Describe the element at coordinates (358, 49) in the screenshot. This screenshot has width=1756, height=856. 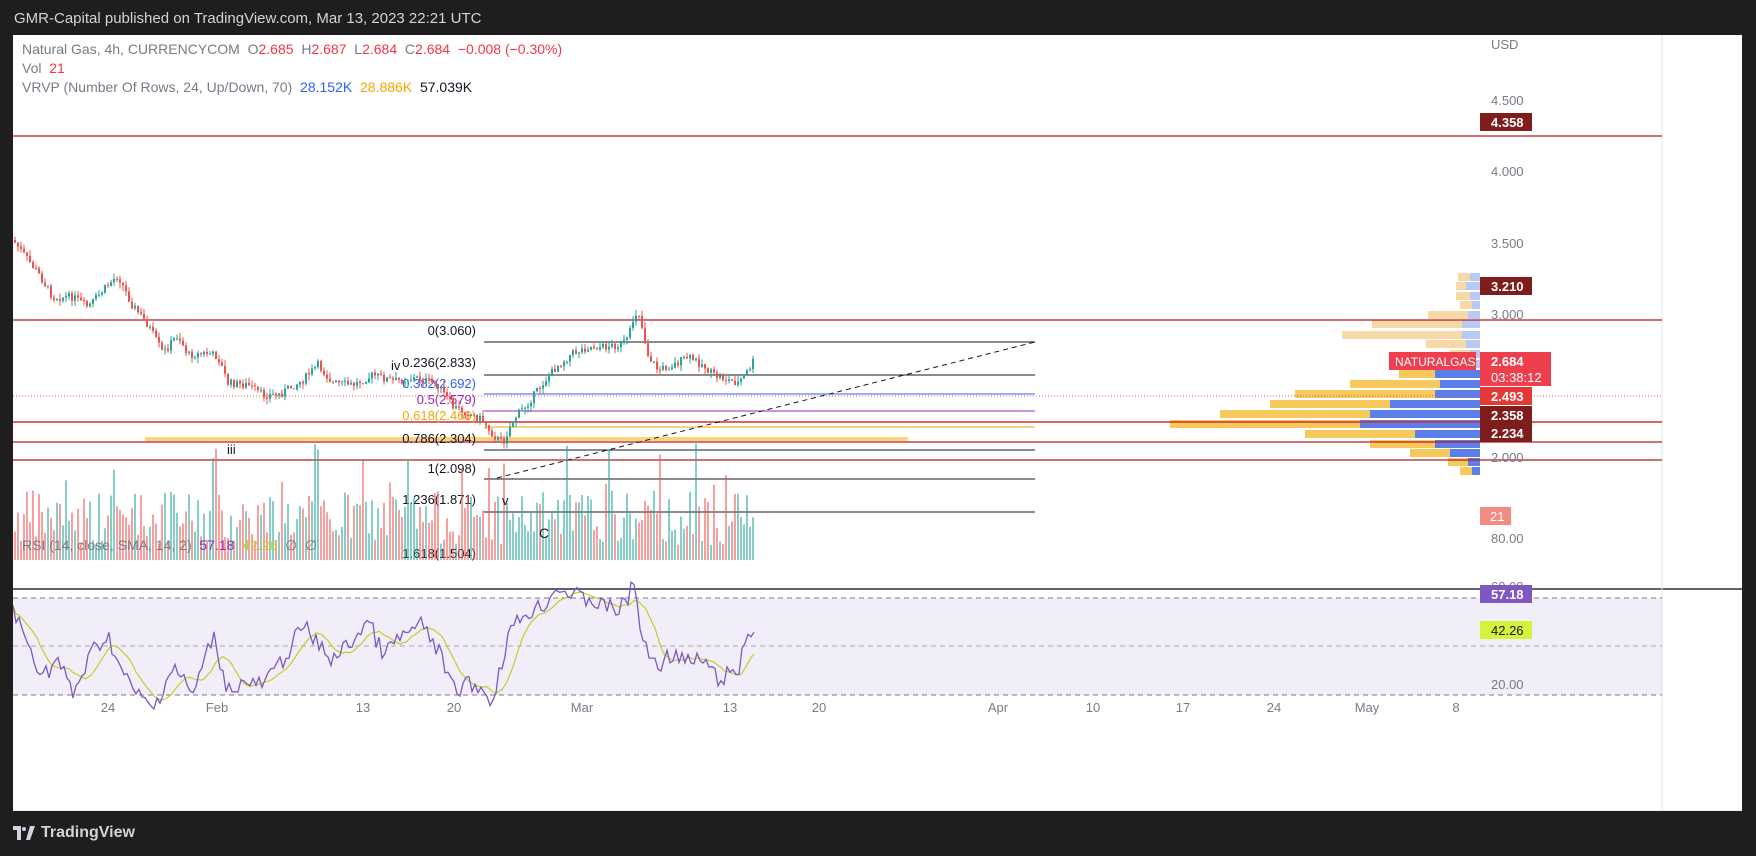
I see `low-label: L` at that location.